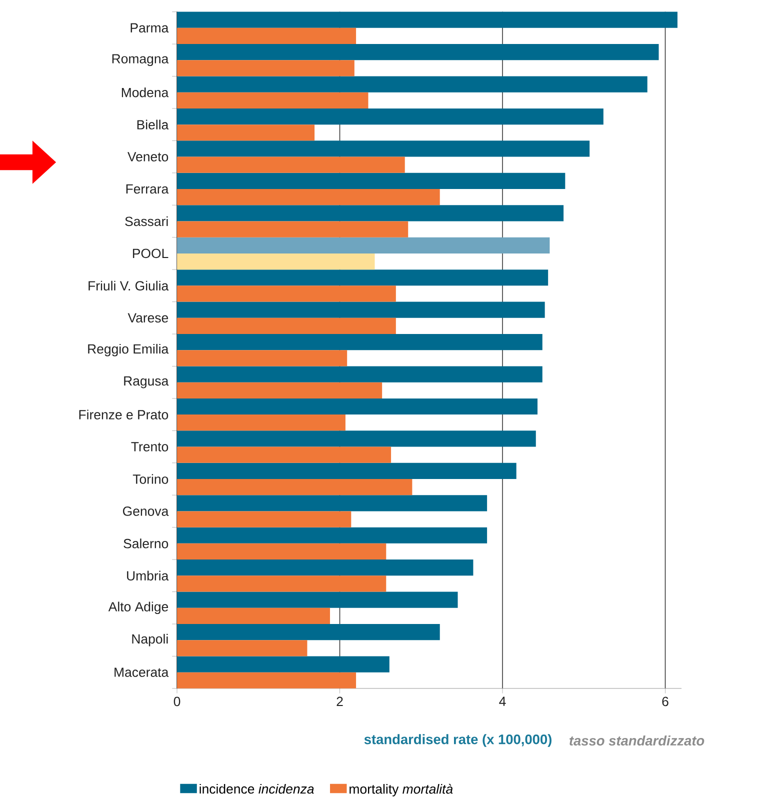 The width and height of the screenshot is (779, 799). What do you see at coordinates (146, 382) in the screenshot?
I see `y-tick-label: Ragusa` at bounding box center [146, 382].